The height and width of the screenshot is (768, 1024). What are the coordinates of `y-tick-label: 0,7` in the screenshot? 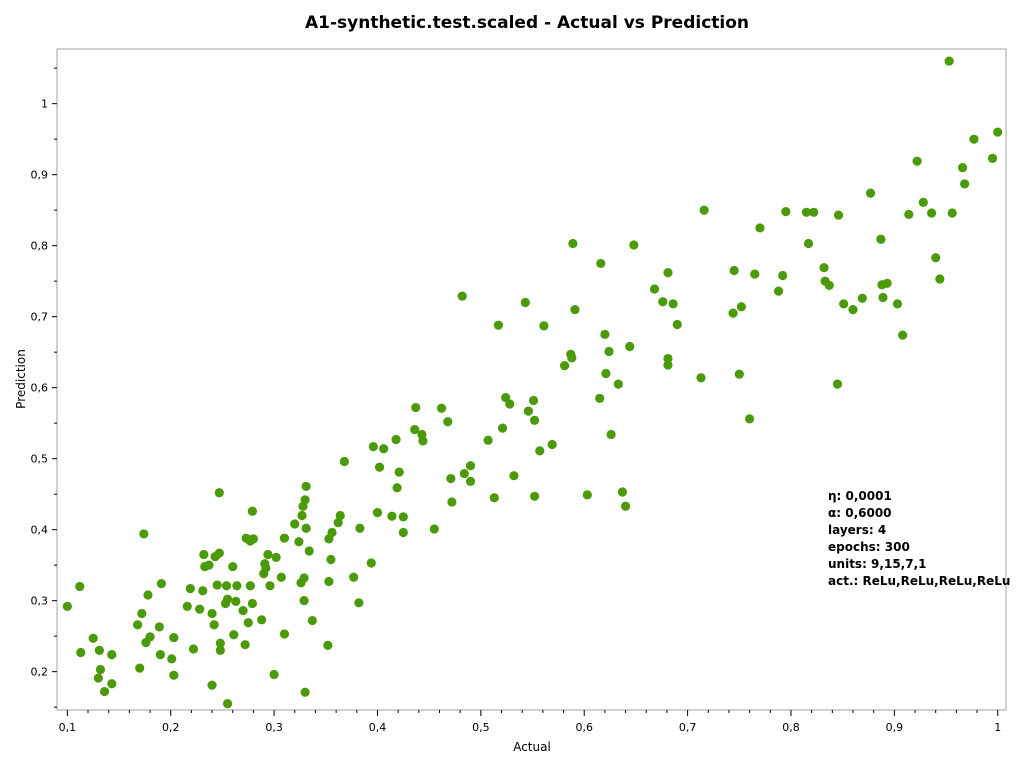 It's located at (40, 317).